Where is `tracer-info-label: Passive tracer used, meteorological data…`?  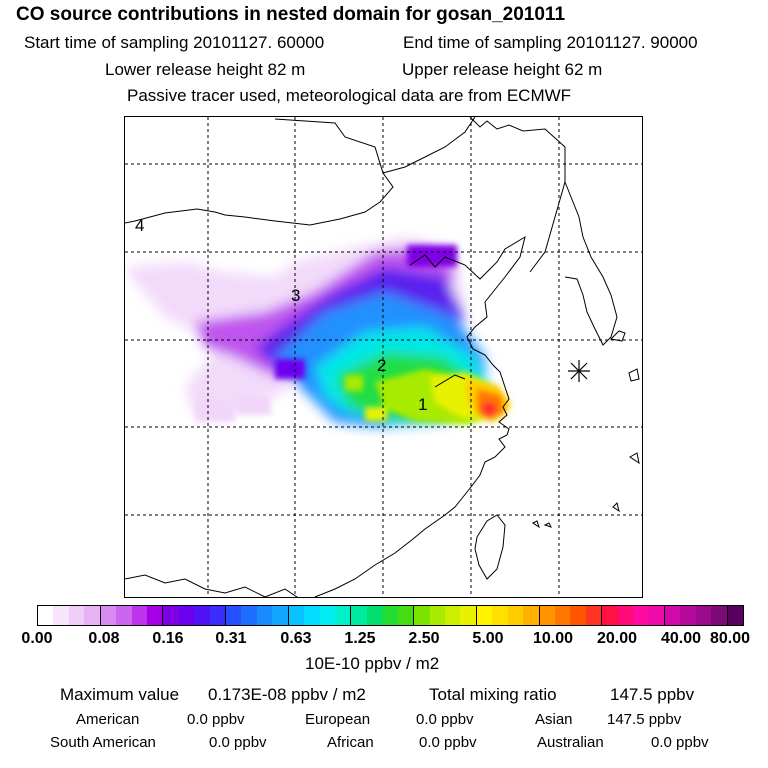
tracer-info-label: Passive tracer used, meteorological data… is located at coordinates (349, 95).